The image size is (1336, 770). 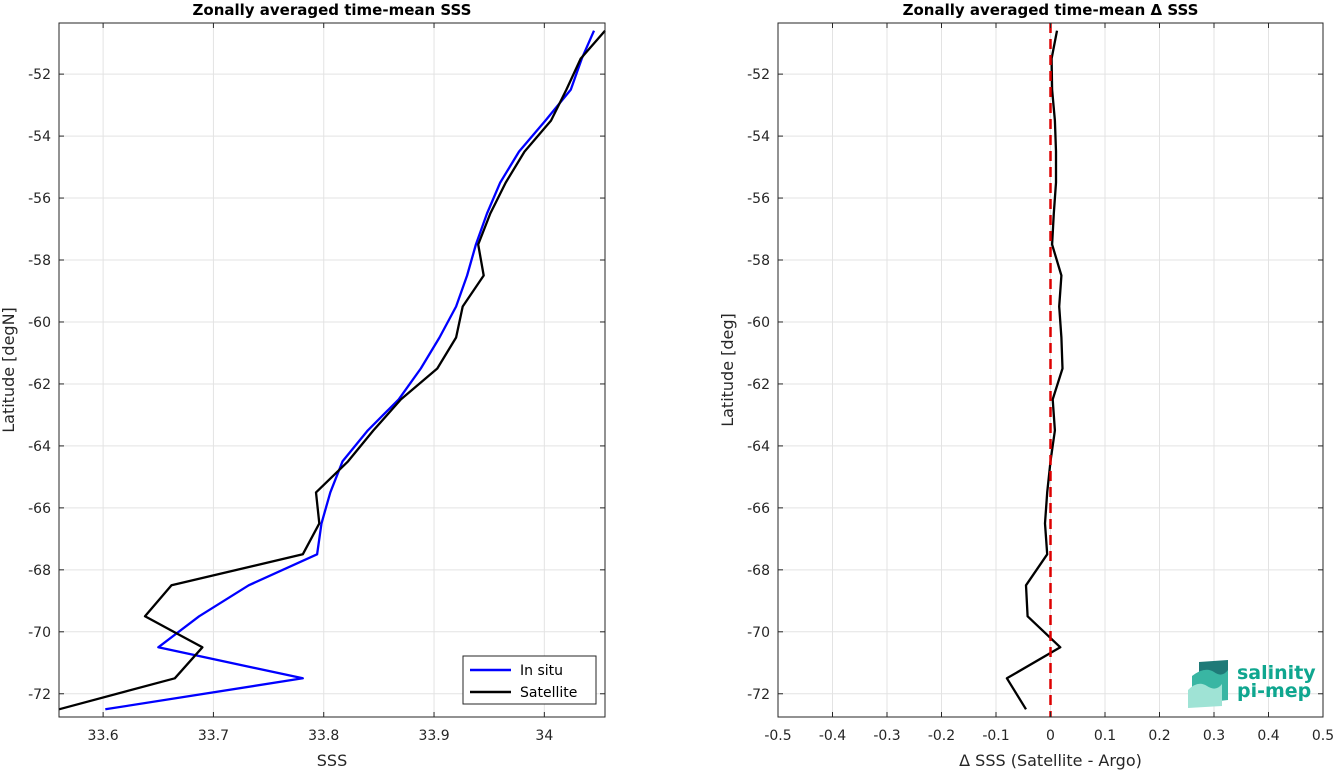 What do you see at coordinates (1274, 691) in the screenshot?
I see `logo-text-pi-mep: pi-mep` at bounding box center [1274, 691].